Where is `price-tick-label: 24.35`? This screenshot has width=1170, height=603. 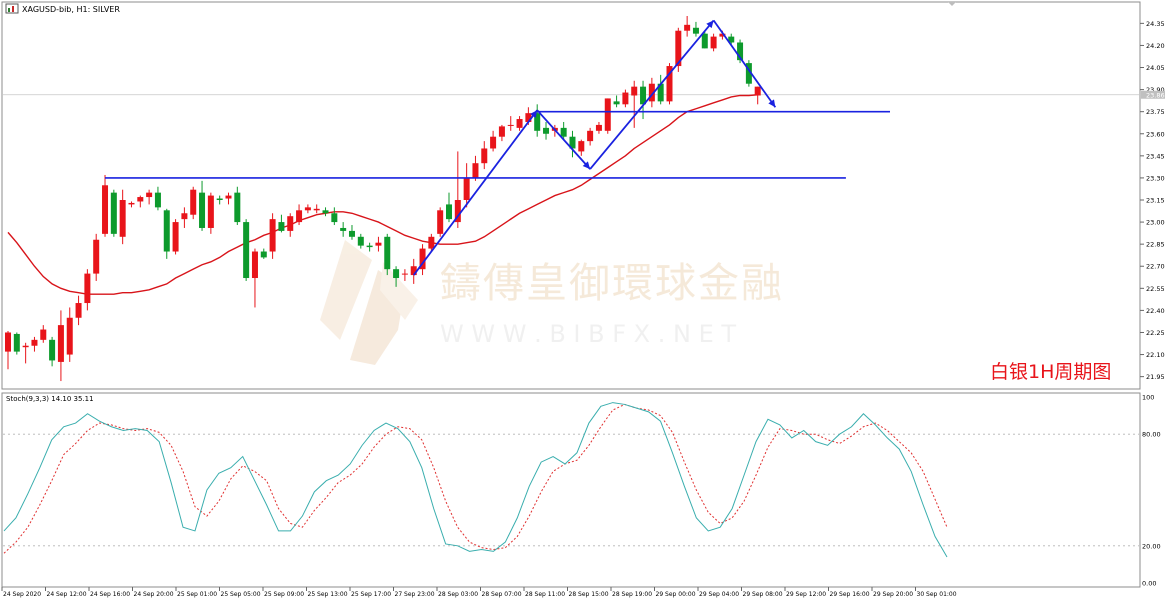
price-tick-label: 24.35 is located at coordinates (1155, 24).